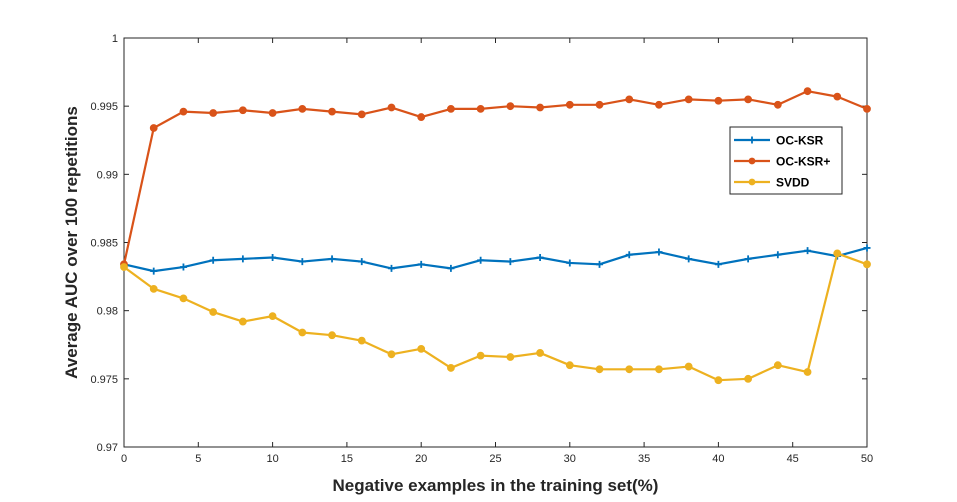 This screenshot has width=957, height=502. I want to click on series-oc-ksr, so click(495, 259).